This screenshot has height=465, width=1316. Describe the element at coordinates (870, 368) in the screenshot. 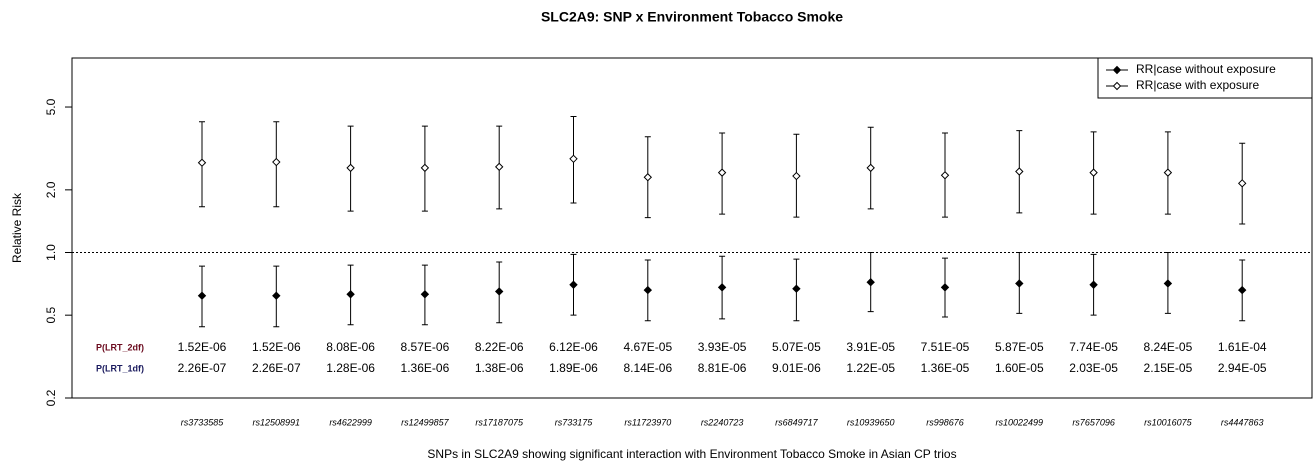

I see `annotation-value: 1.22E-05` at that location.